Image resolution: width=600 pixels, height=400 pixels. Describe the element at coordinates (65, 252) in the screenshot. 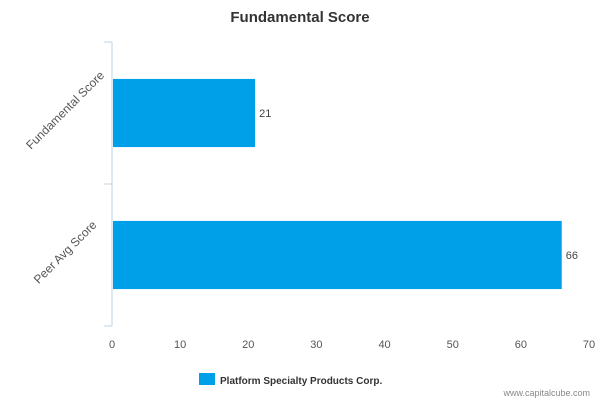

I see `category-label: Peer Avg Score` at that location.